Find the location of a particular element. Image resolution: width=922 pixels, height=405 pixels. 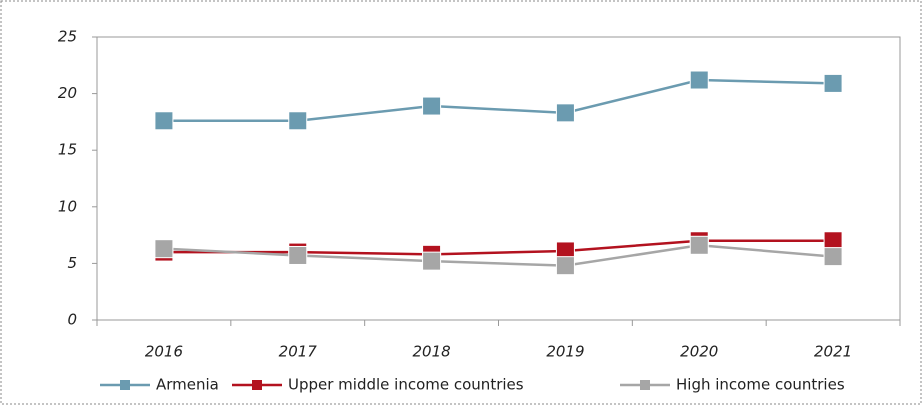

x-tick-label: 2021 is located at coordinates (833, 352).